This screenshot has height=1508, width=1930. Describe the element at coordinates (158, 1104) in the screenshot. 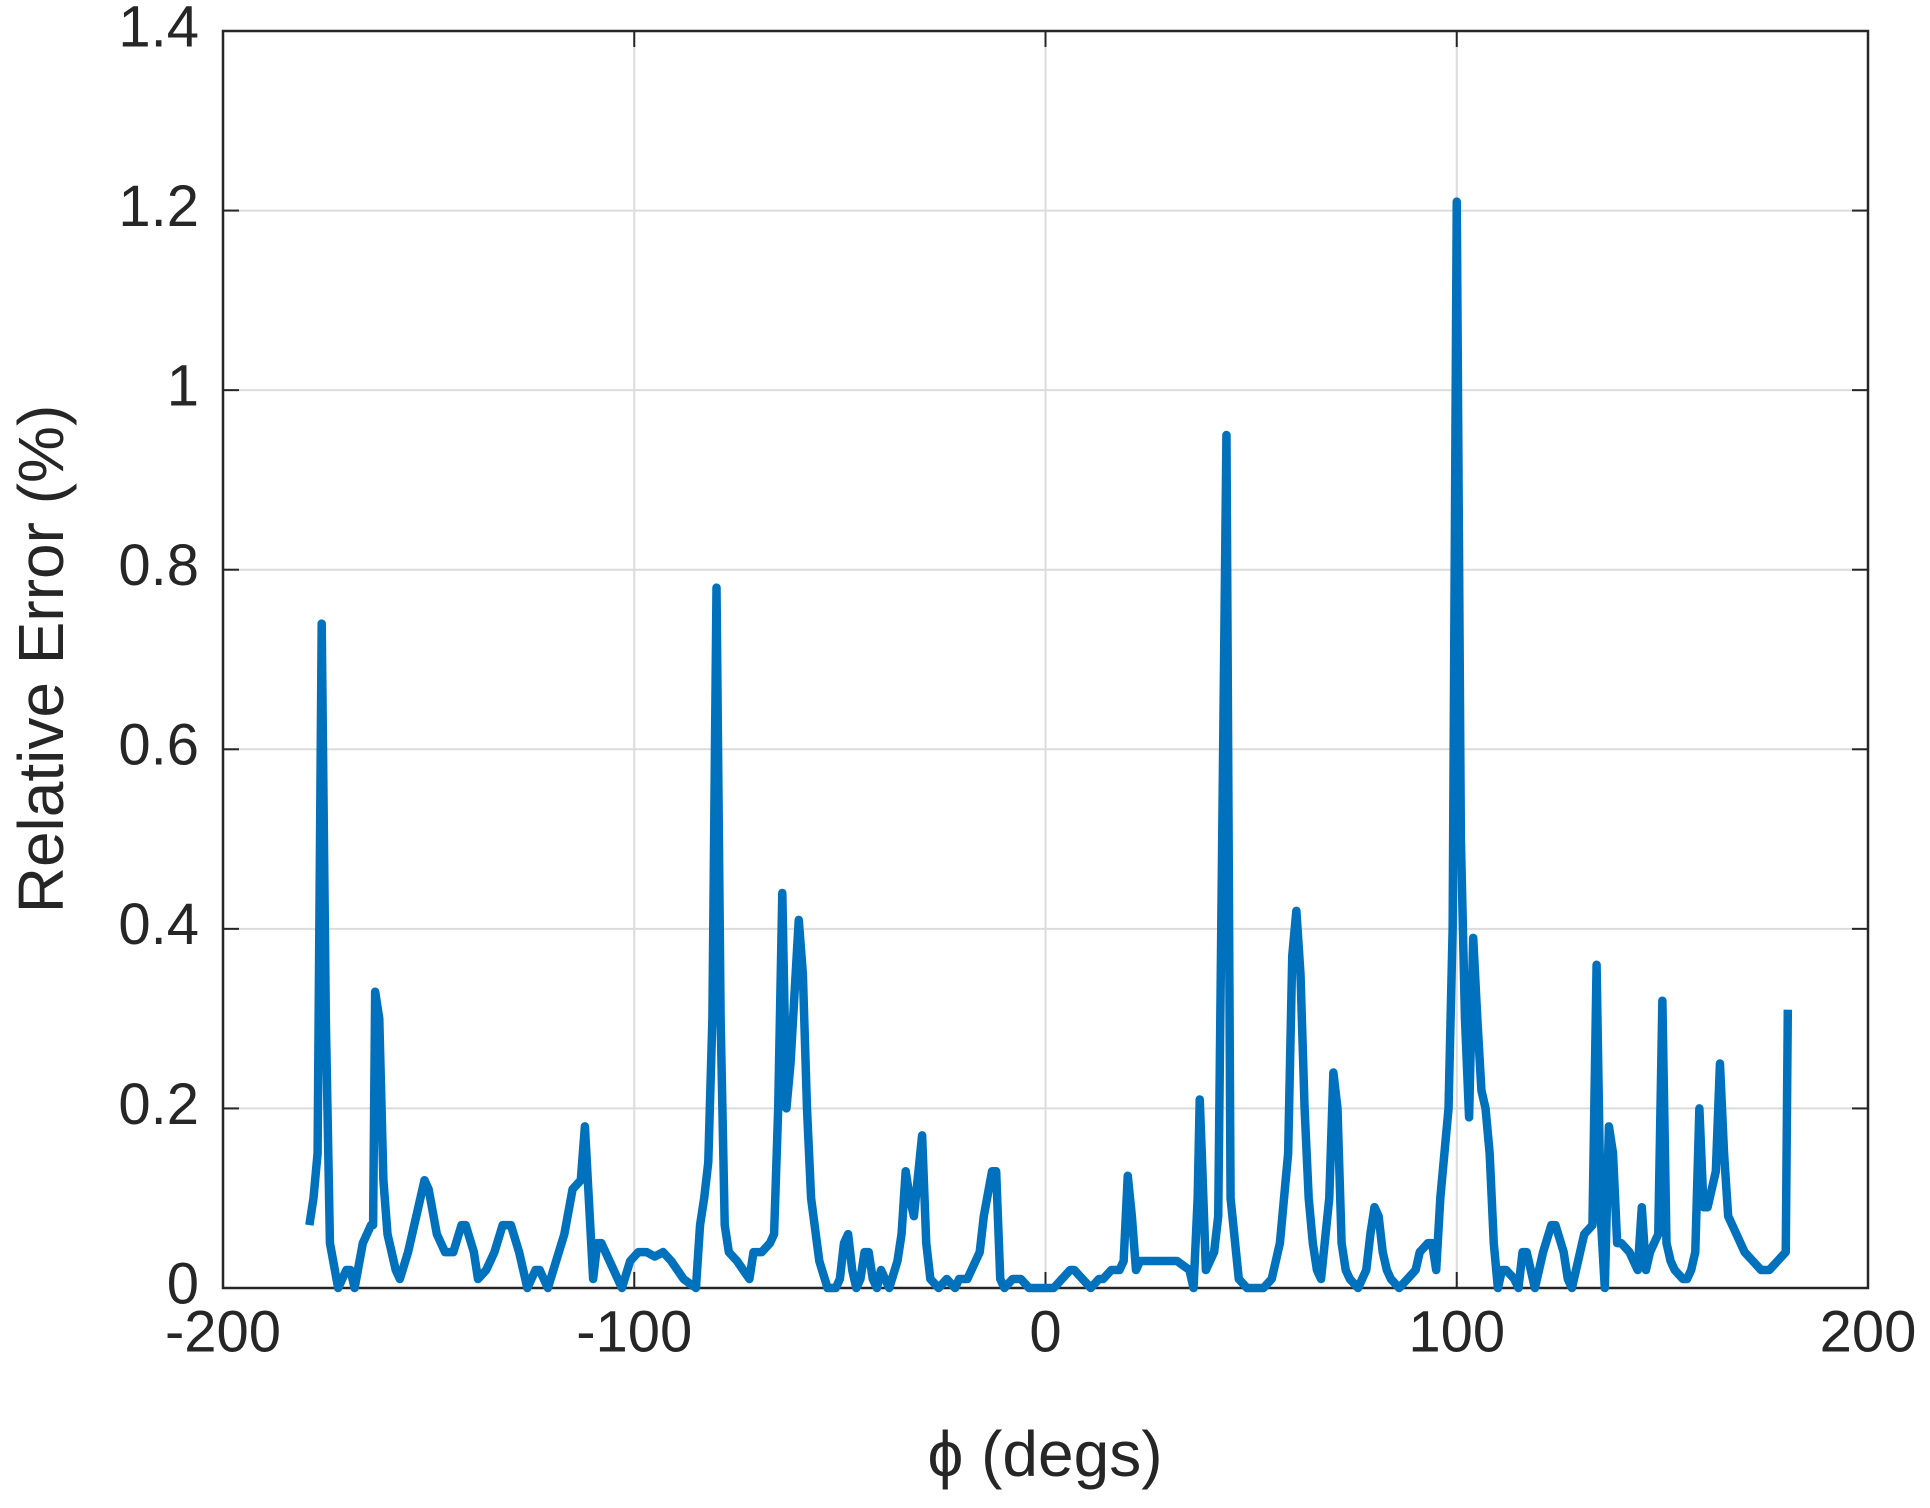

I see `y-tick-label: 0.2` at that location.